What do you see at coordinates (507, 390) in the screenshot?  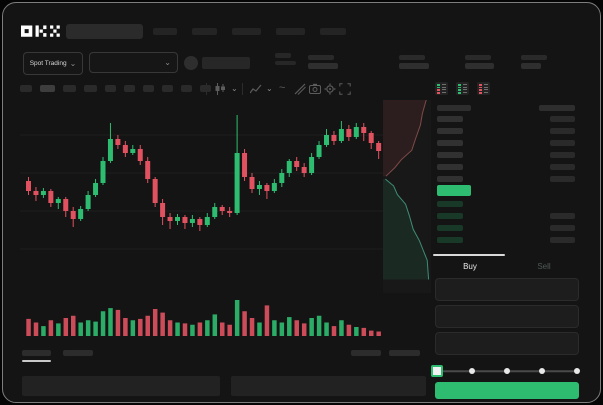 I see `buy-button` at bounding box center [507, 390].